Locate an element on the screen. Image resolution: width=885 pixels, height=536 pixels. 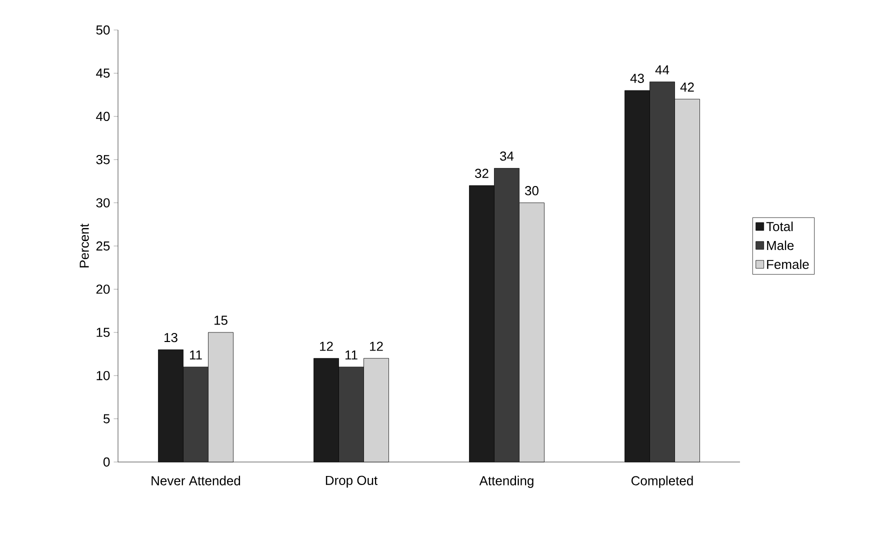
data-label: 15 is located at coordinates (221, 320).